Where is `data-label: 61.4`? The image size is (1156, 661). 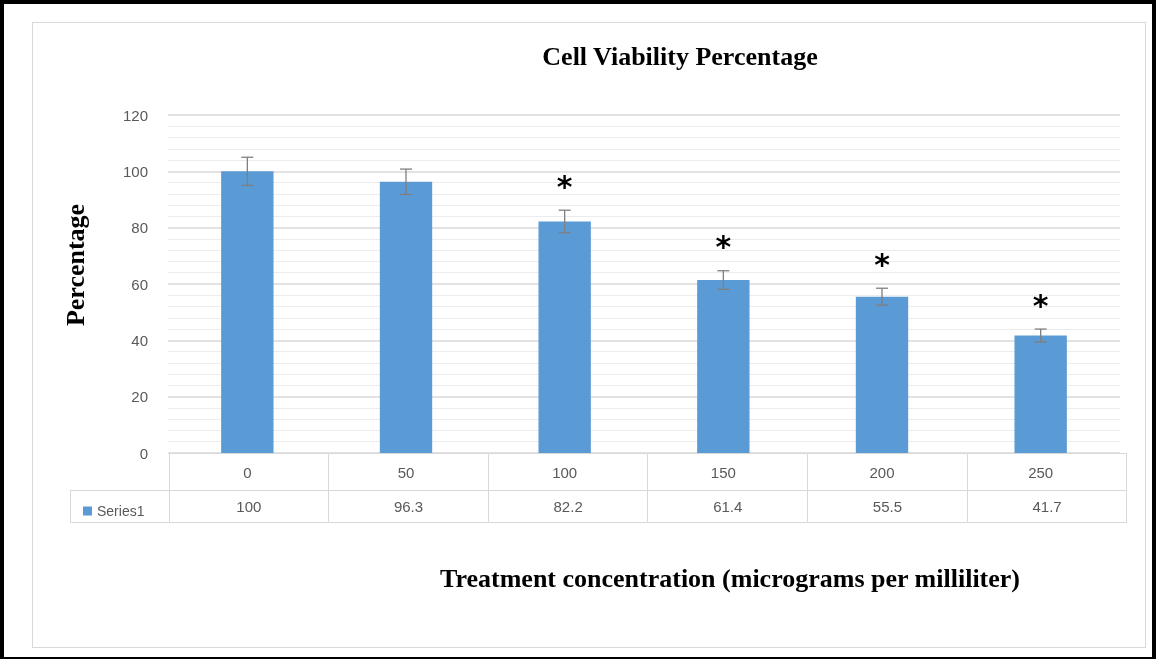 data-label: 61.4 is located at coordinates (727, 506).